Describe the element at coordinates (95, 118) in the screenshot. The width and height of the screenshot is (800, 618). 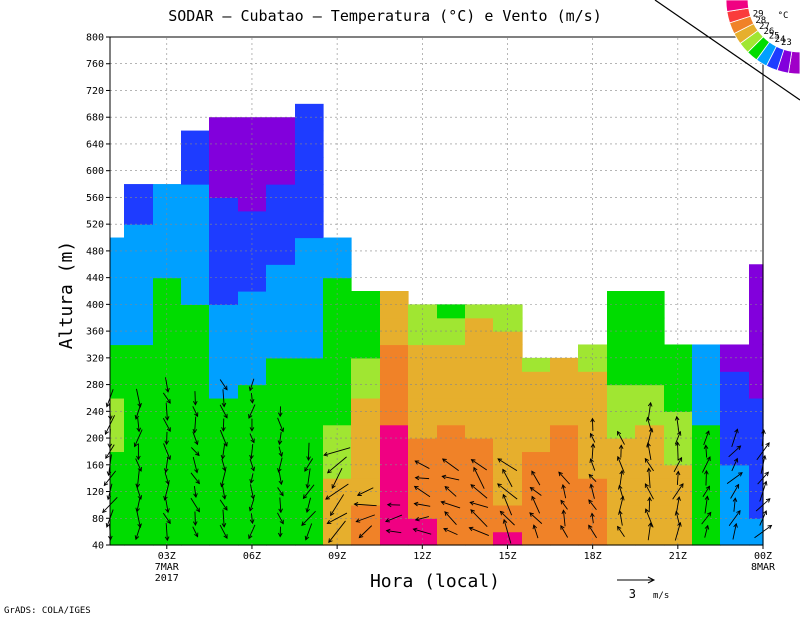
I see `y-tick-label: 680` at that location.